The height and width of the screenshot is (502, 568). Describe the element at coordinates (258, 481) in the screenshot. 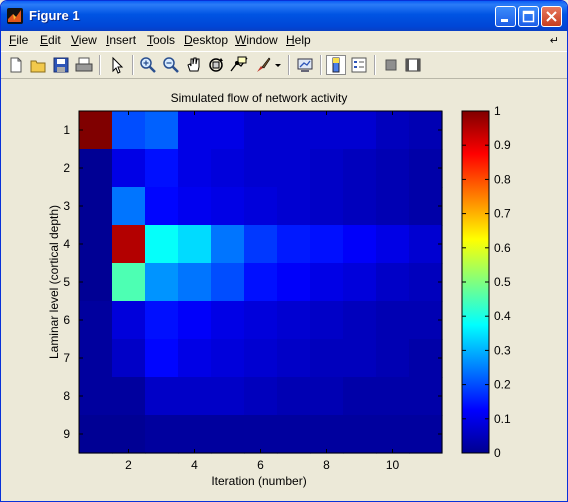

I see `x-axis-label: Iteration (number)` at that location.